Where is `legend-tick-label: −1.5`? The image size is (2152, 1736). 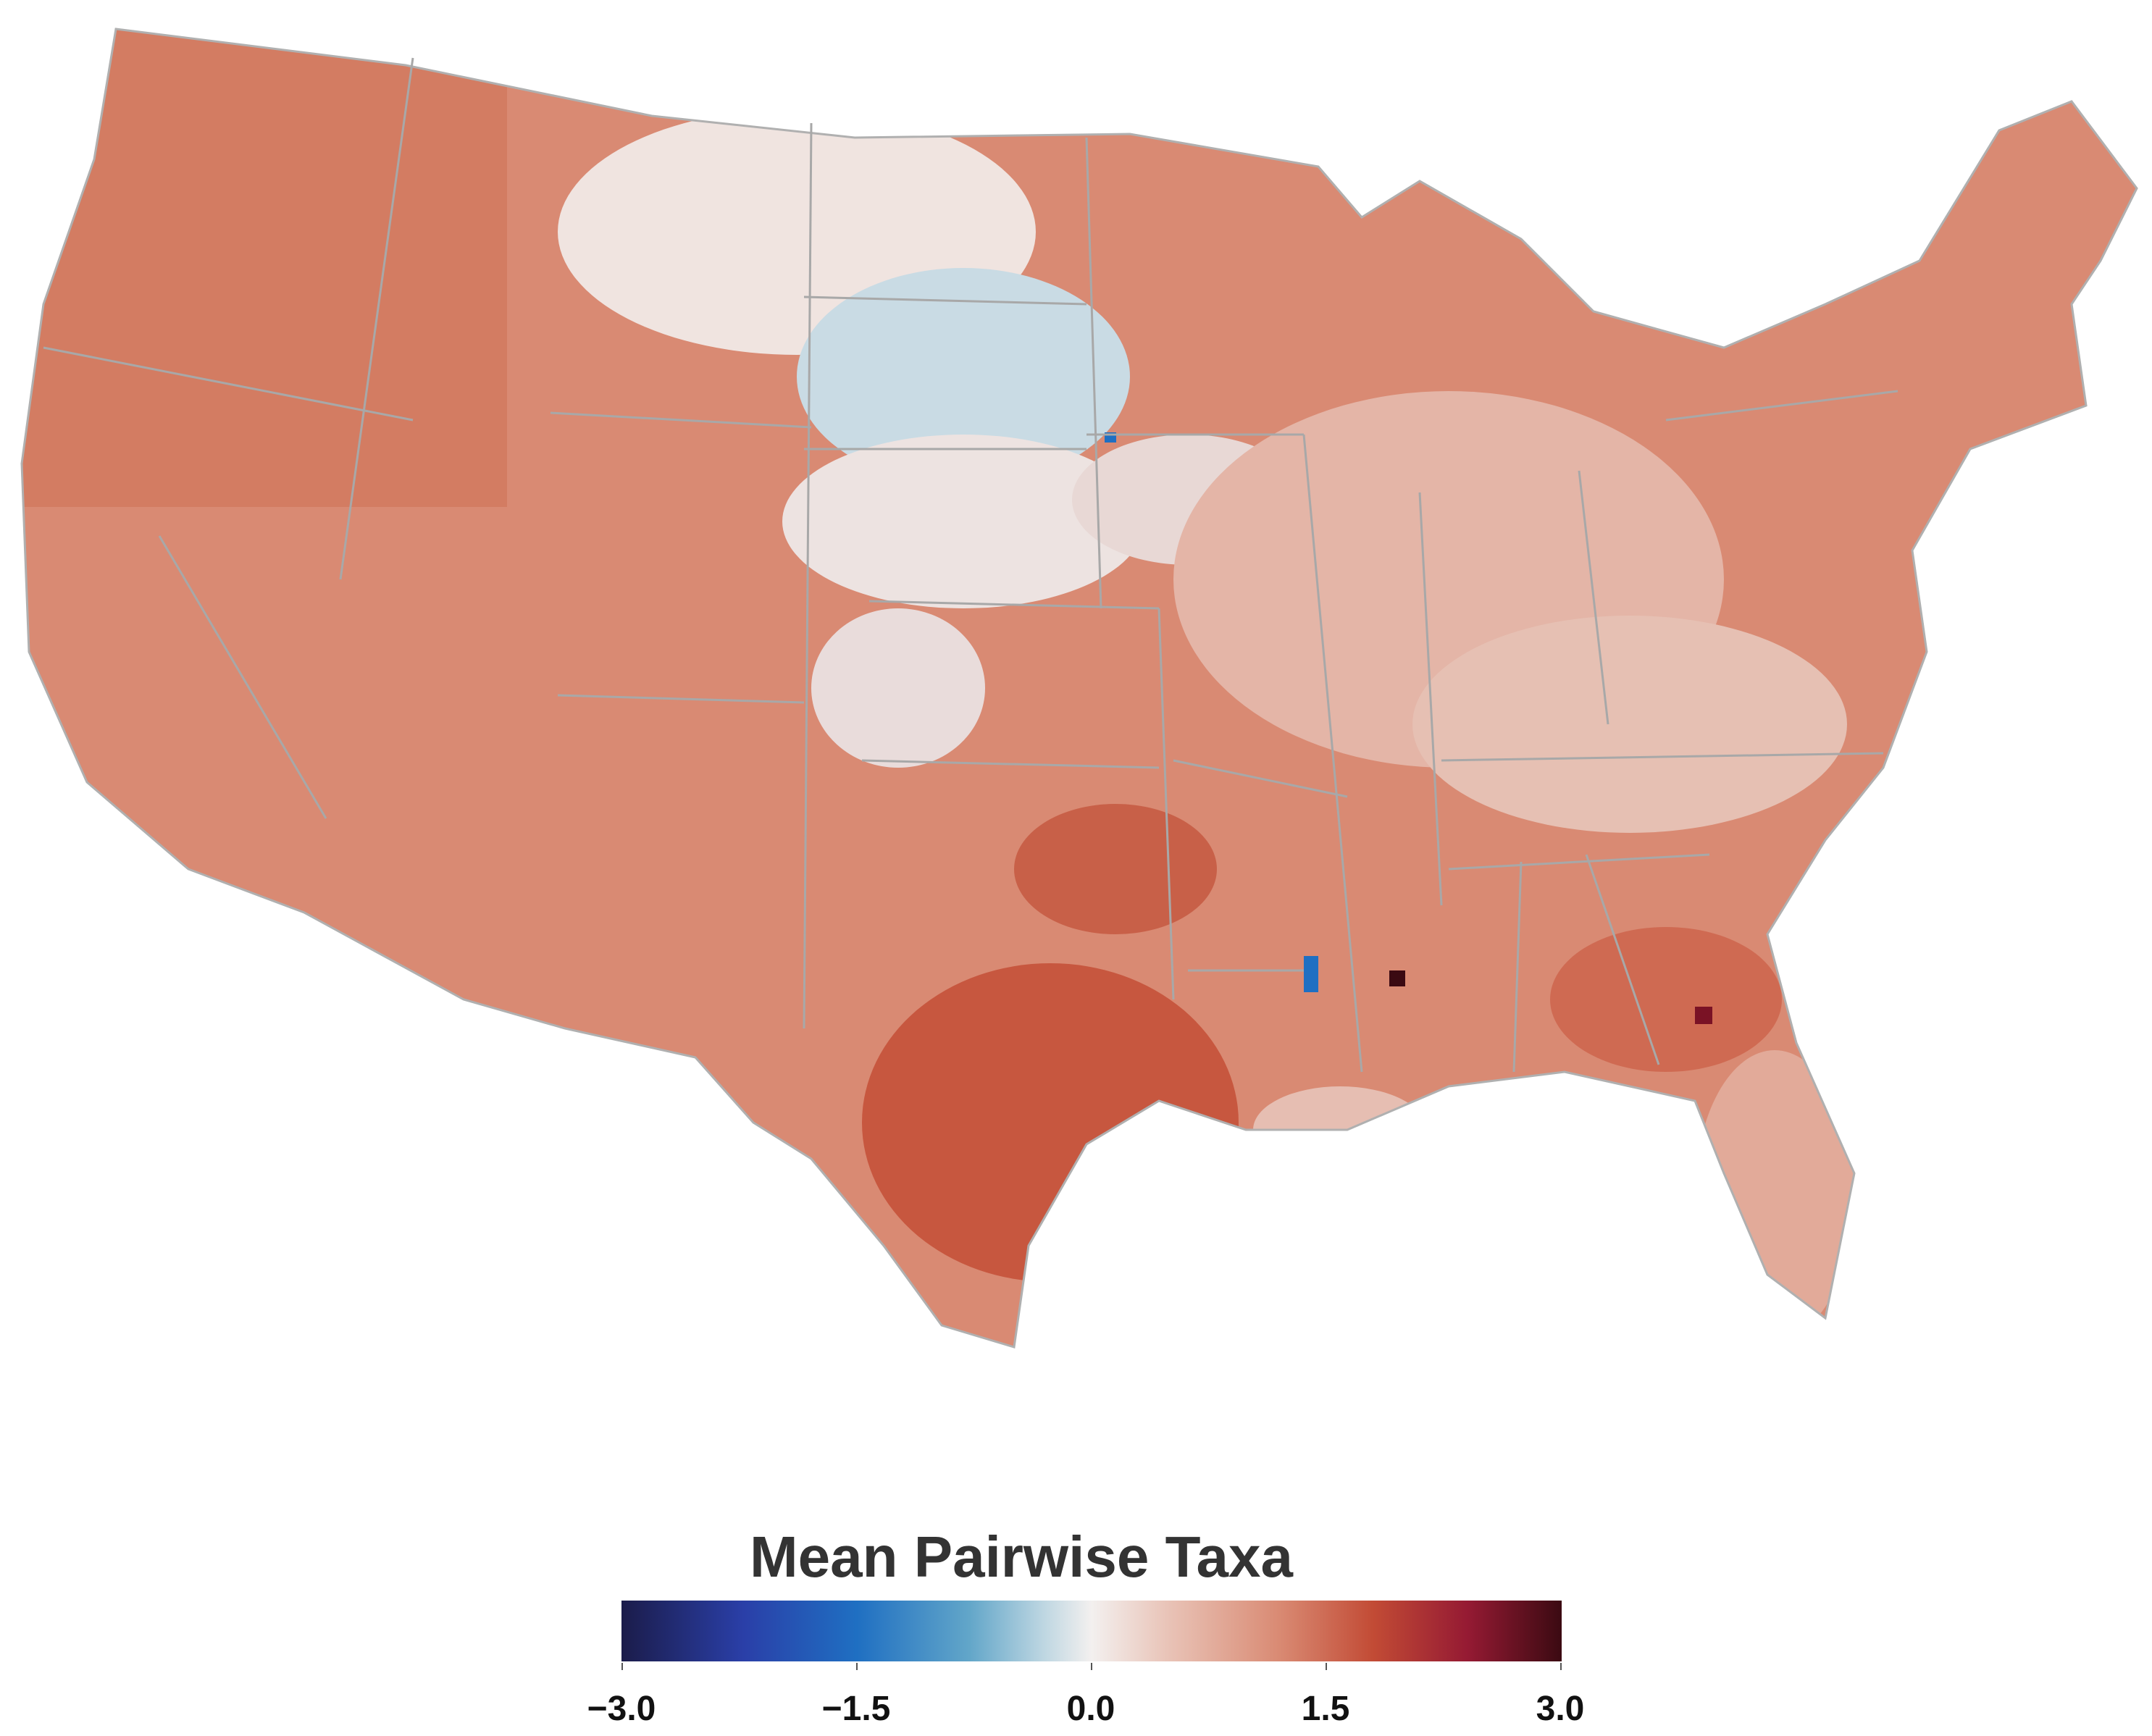 legend-tick-label: −1.5 is located at coordinates (856, 1709).